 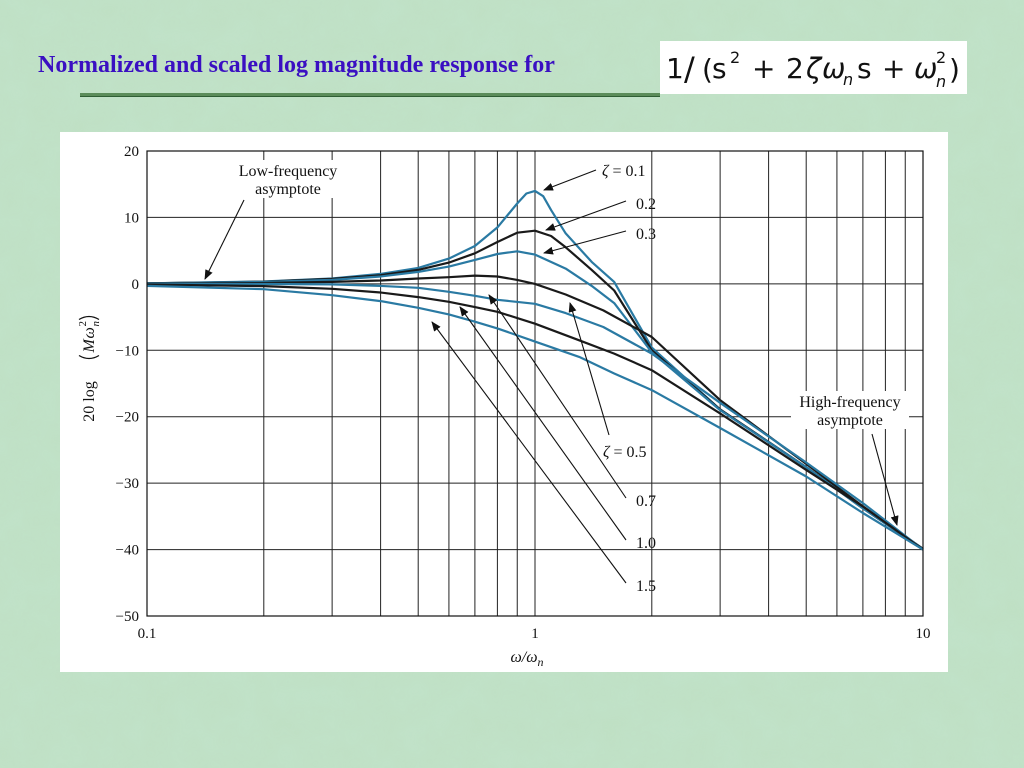 I want to click on formula-omega-2-superscript: 2, so click(x=941, y=57).